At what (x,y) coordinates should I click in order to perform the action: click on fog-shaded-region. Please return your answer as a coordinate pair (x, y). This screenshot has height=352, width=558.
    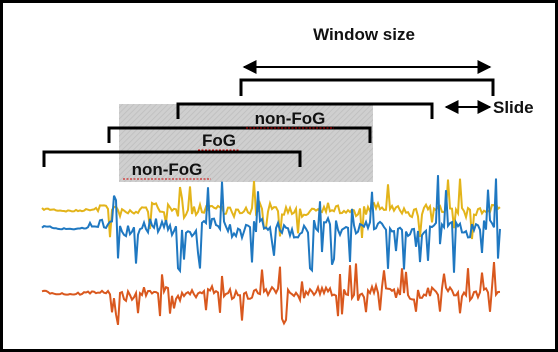
    Looking at the image, I should click on (246, 143).